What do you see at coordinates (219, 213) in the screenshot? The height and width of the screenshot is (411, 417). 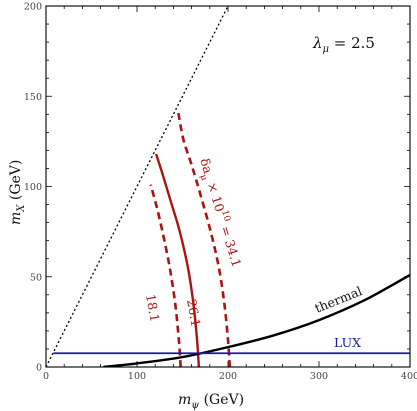 I see `delta-a-mu-annotation: δaμ × 1010 = 34.1` at bounding box center [219, 213].